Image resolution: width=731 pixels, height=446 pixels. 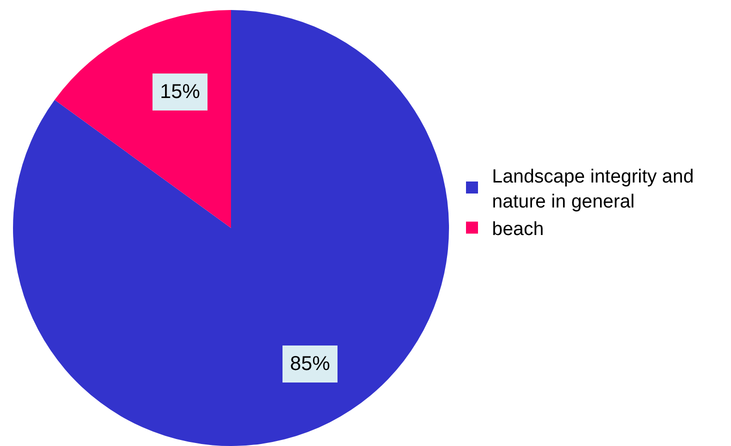 What do you see at coordinates (142, 119) in the screenshot?
I see `pie-slice` at bounding box center [142, 119].